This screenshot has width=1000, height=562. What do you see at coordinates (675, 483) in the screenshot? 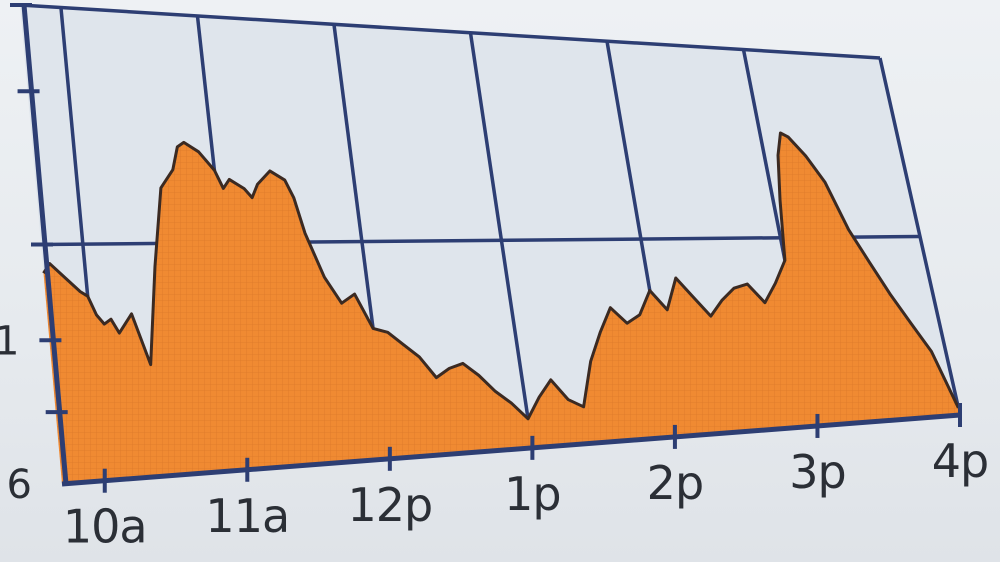
I see `x-tick-label: 2p` at bounding box center [675, 483].